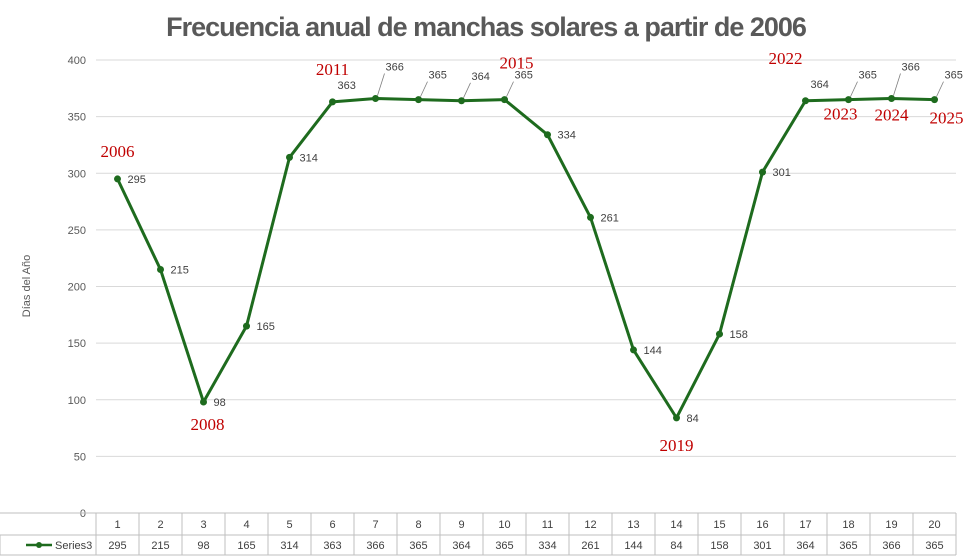 The image size is (971, 558). Describe the element at coordinates (77, 61) in the screenshot. I see `y-tick-label: 400` at that location.